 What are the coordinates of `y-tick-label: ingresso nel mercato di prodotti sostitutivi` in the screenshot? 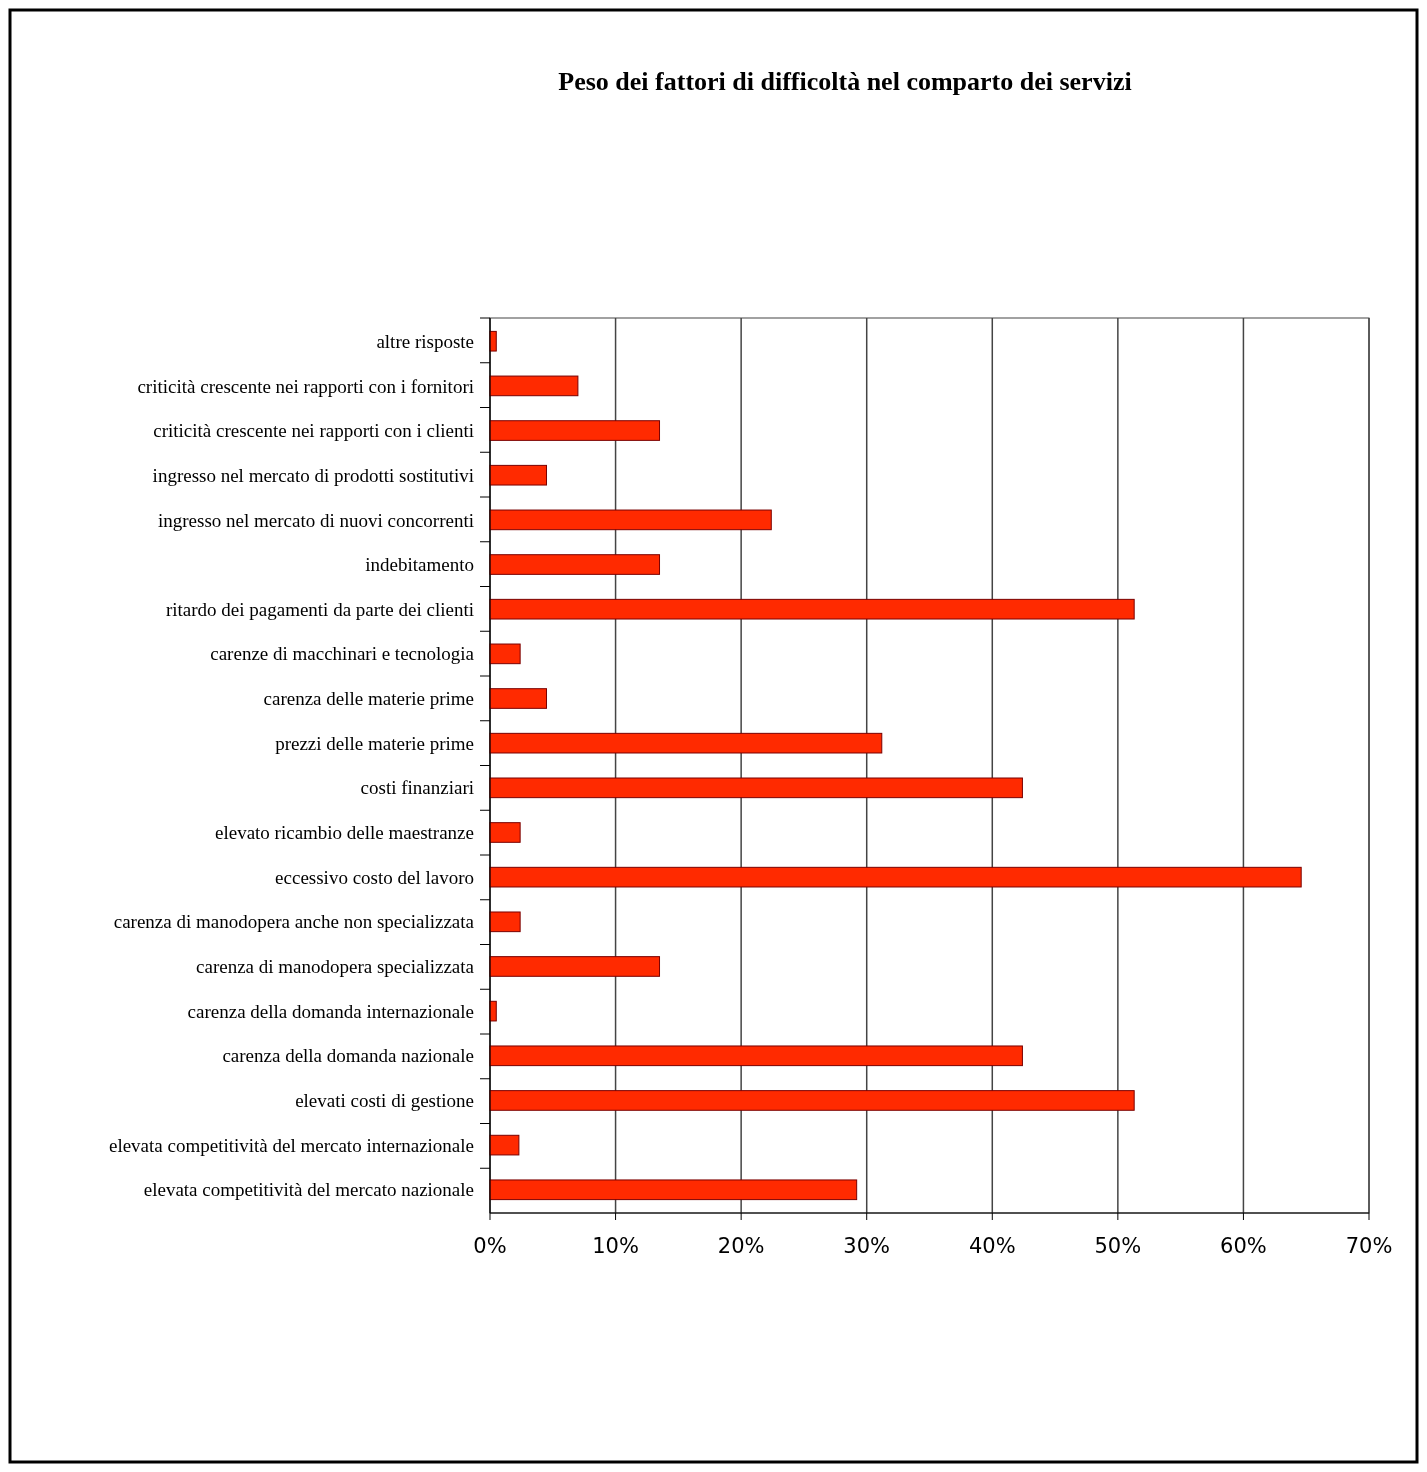 It's located at (313, 475).